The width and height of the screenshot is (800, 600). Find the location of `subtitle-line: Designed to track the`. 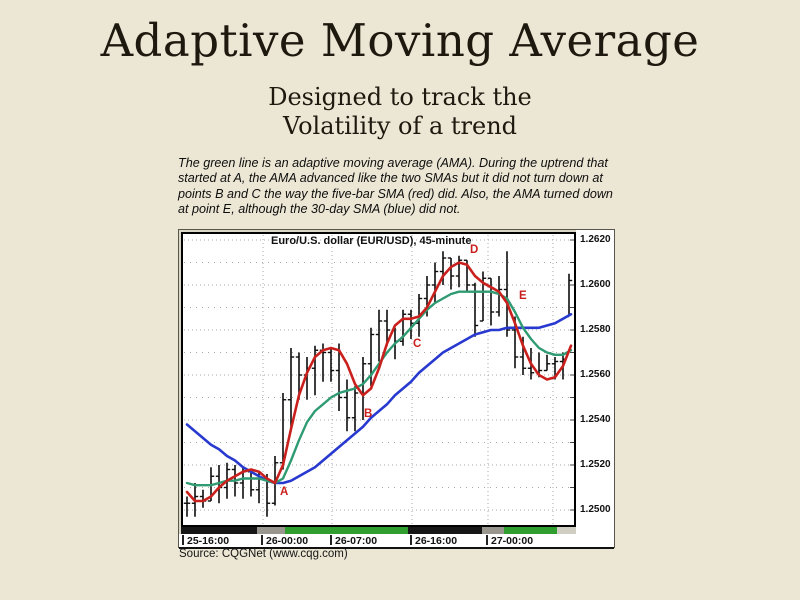

subtitle-line: Designed to track the is located at coordinates (400, 97).